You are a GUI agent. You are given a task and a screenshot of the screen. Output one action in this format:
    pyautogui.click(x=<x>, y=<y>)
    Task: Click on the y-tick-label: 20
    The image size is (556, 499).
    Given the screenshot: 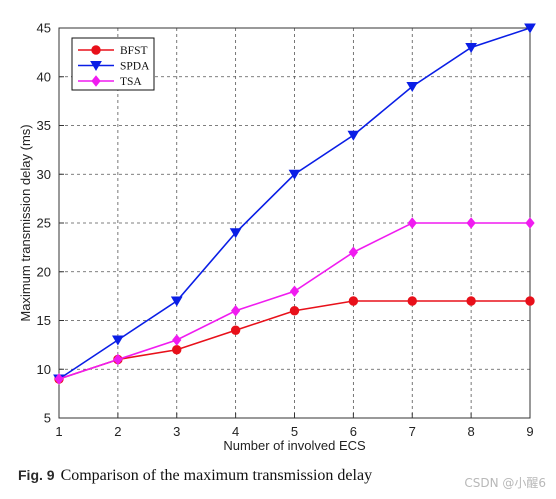 What is the action you would take?
    pyautogui.click(x=44, y=271)
    